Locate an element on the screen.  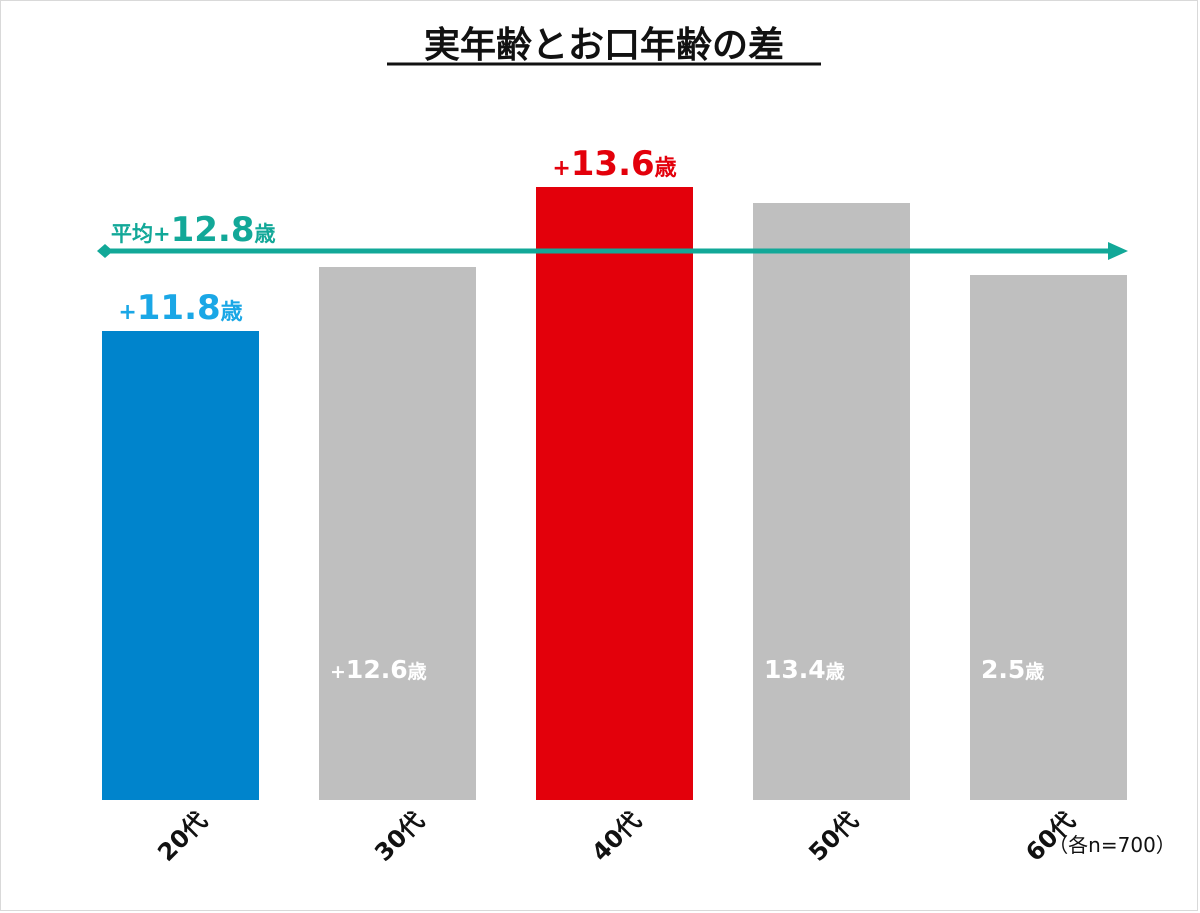
average-line-start-marker is located at coordinates (105, 251).